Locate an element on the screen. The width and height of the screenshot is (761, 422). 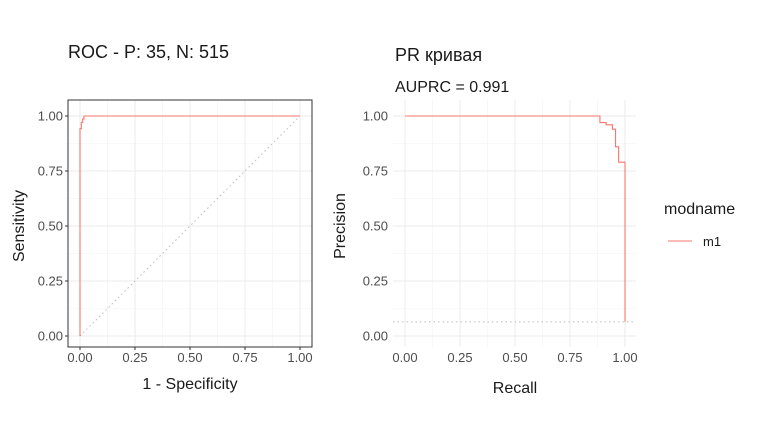
roc-x-tick-label: 0.25 is located at coordinates (134, 357).